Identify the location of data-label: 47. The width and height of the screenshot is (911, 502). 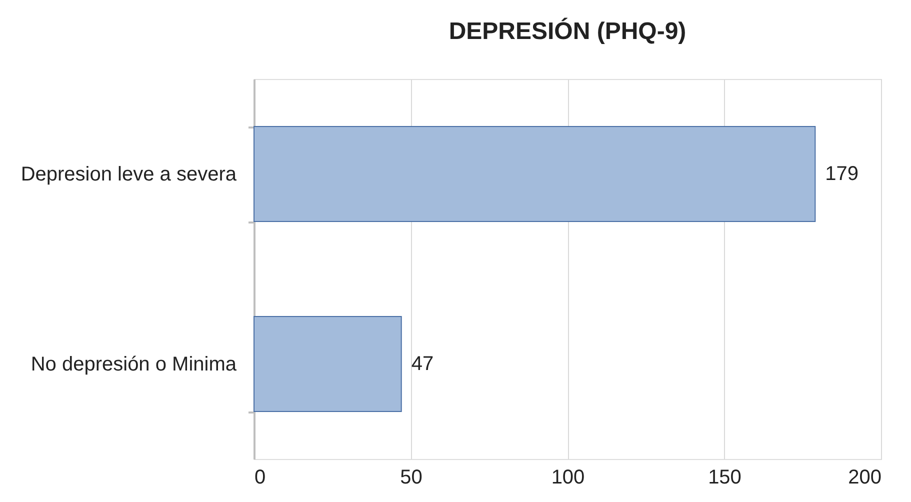
(422, 364).